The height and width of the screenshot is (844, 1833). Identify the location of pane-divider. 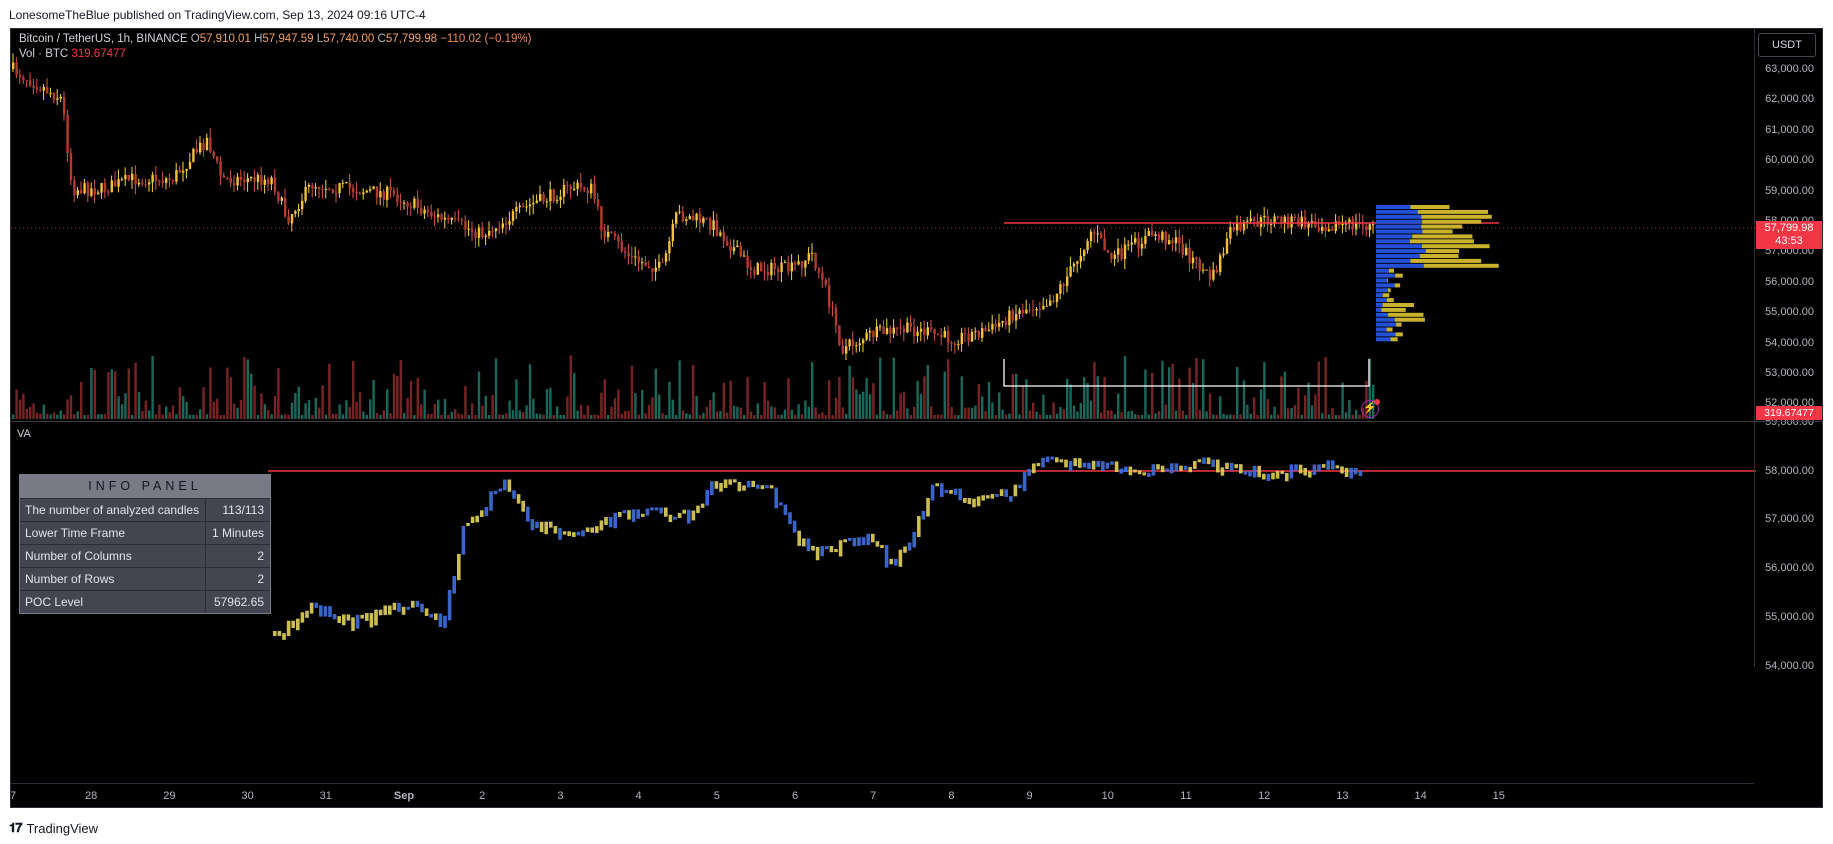
(916, 421).